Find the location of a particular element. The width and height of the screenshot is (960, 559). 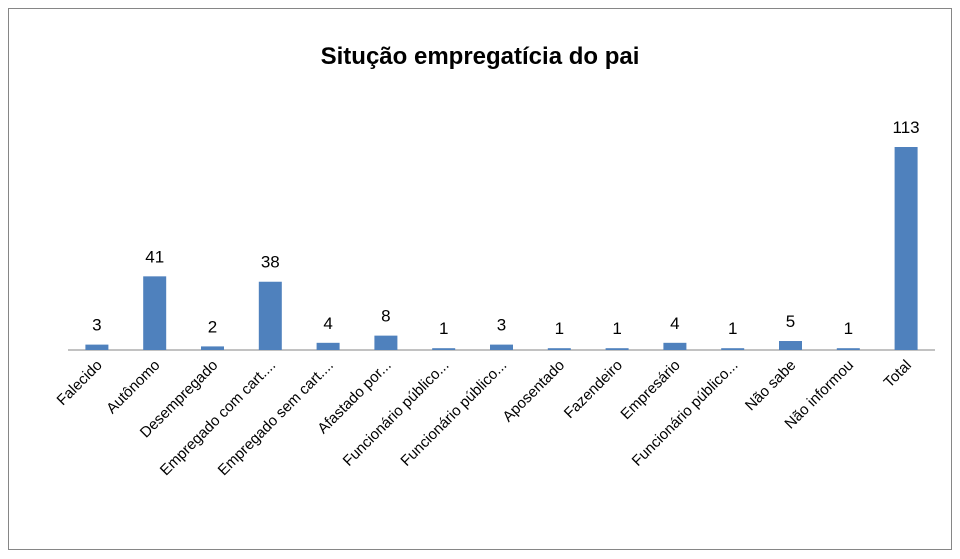

value-label: 5 is located at coordinates (790, 321).